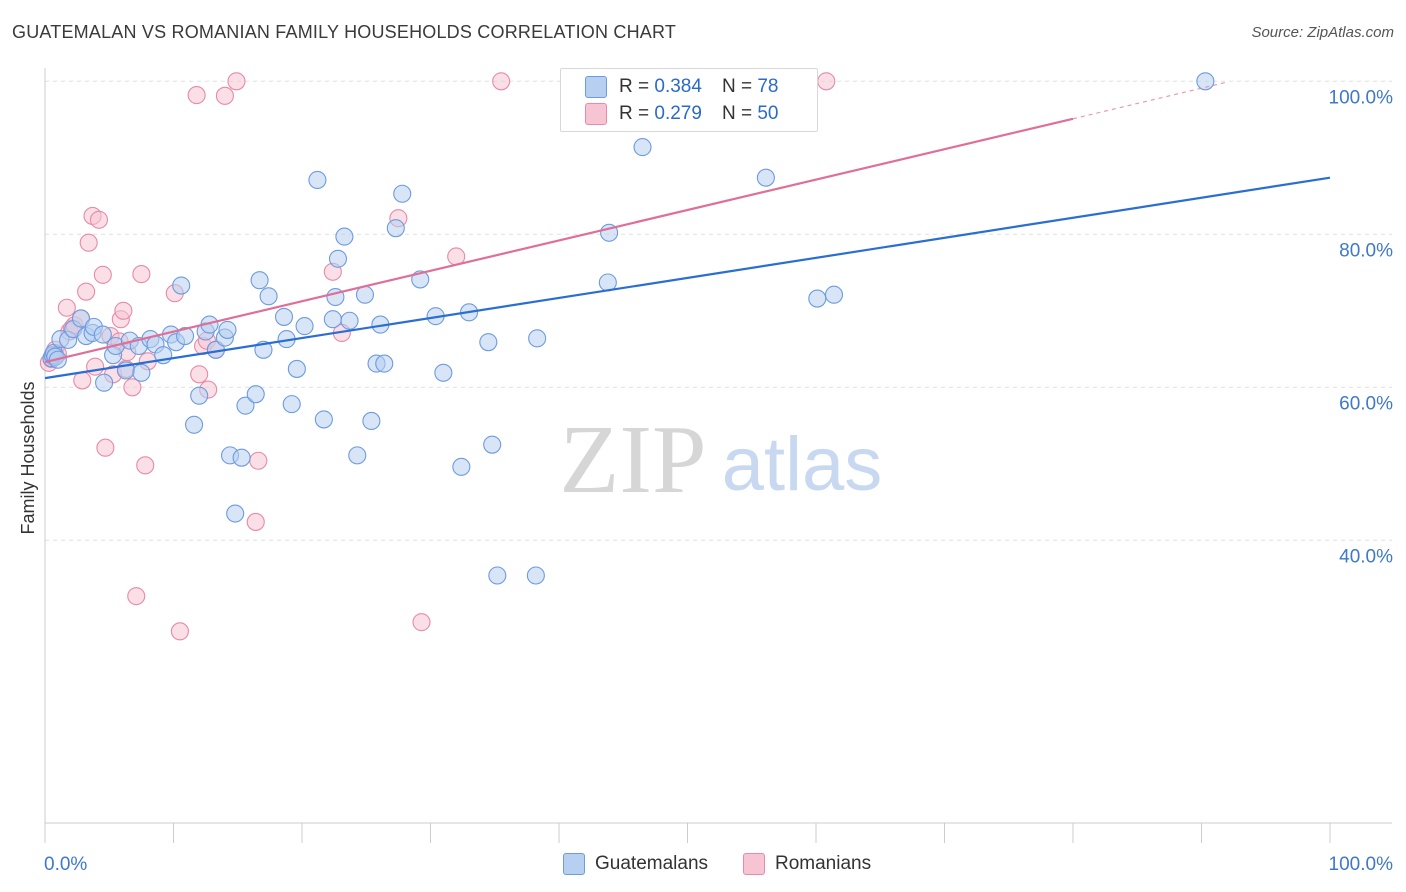  I want to click on guatemalans-label: Guatemalans, so click(652, 863).